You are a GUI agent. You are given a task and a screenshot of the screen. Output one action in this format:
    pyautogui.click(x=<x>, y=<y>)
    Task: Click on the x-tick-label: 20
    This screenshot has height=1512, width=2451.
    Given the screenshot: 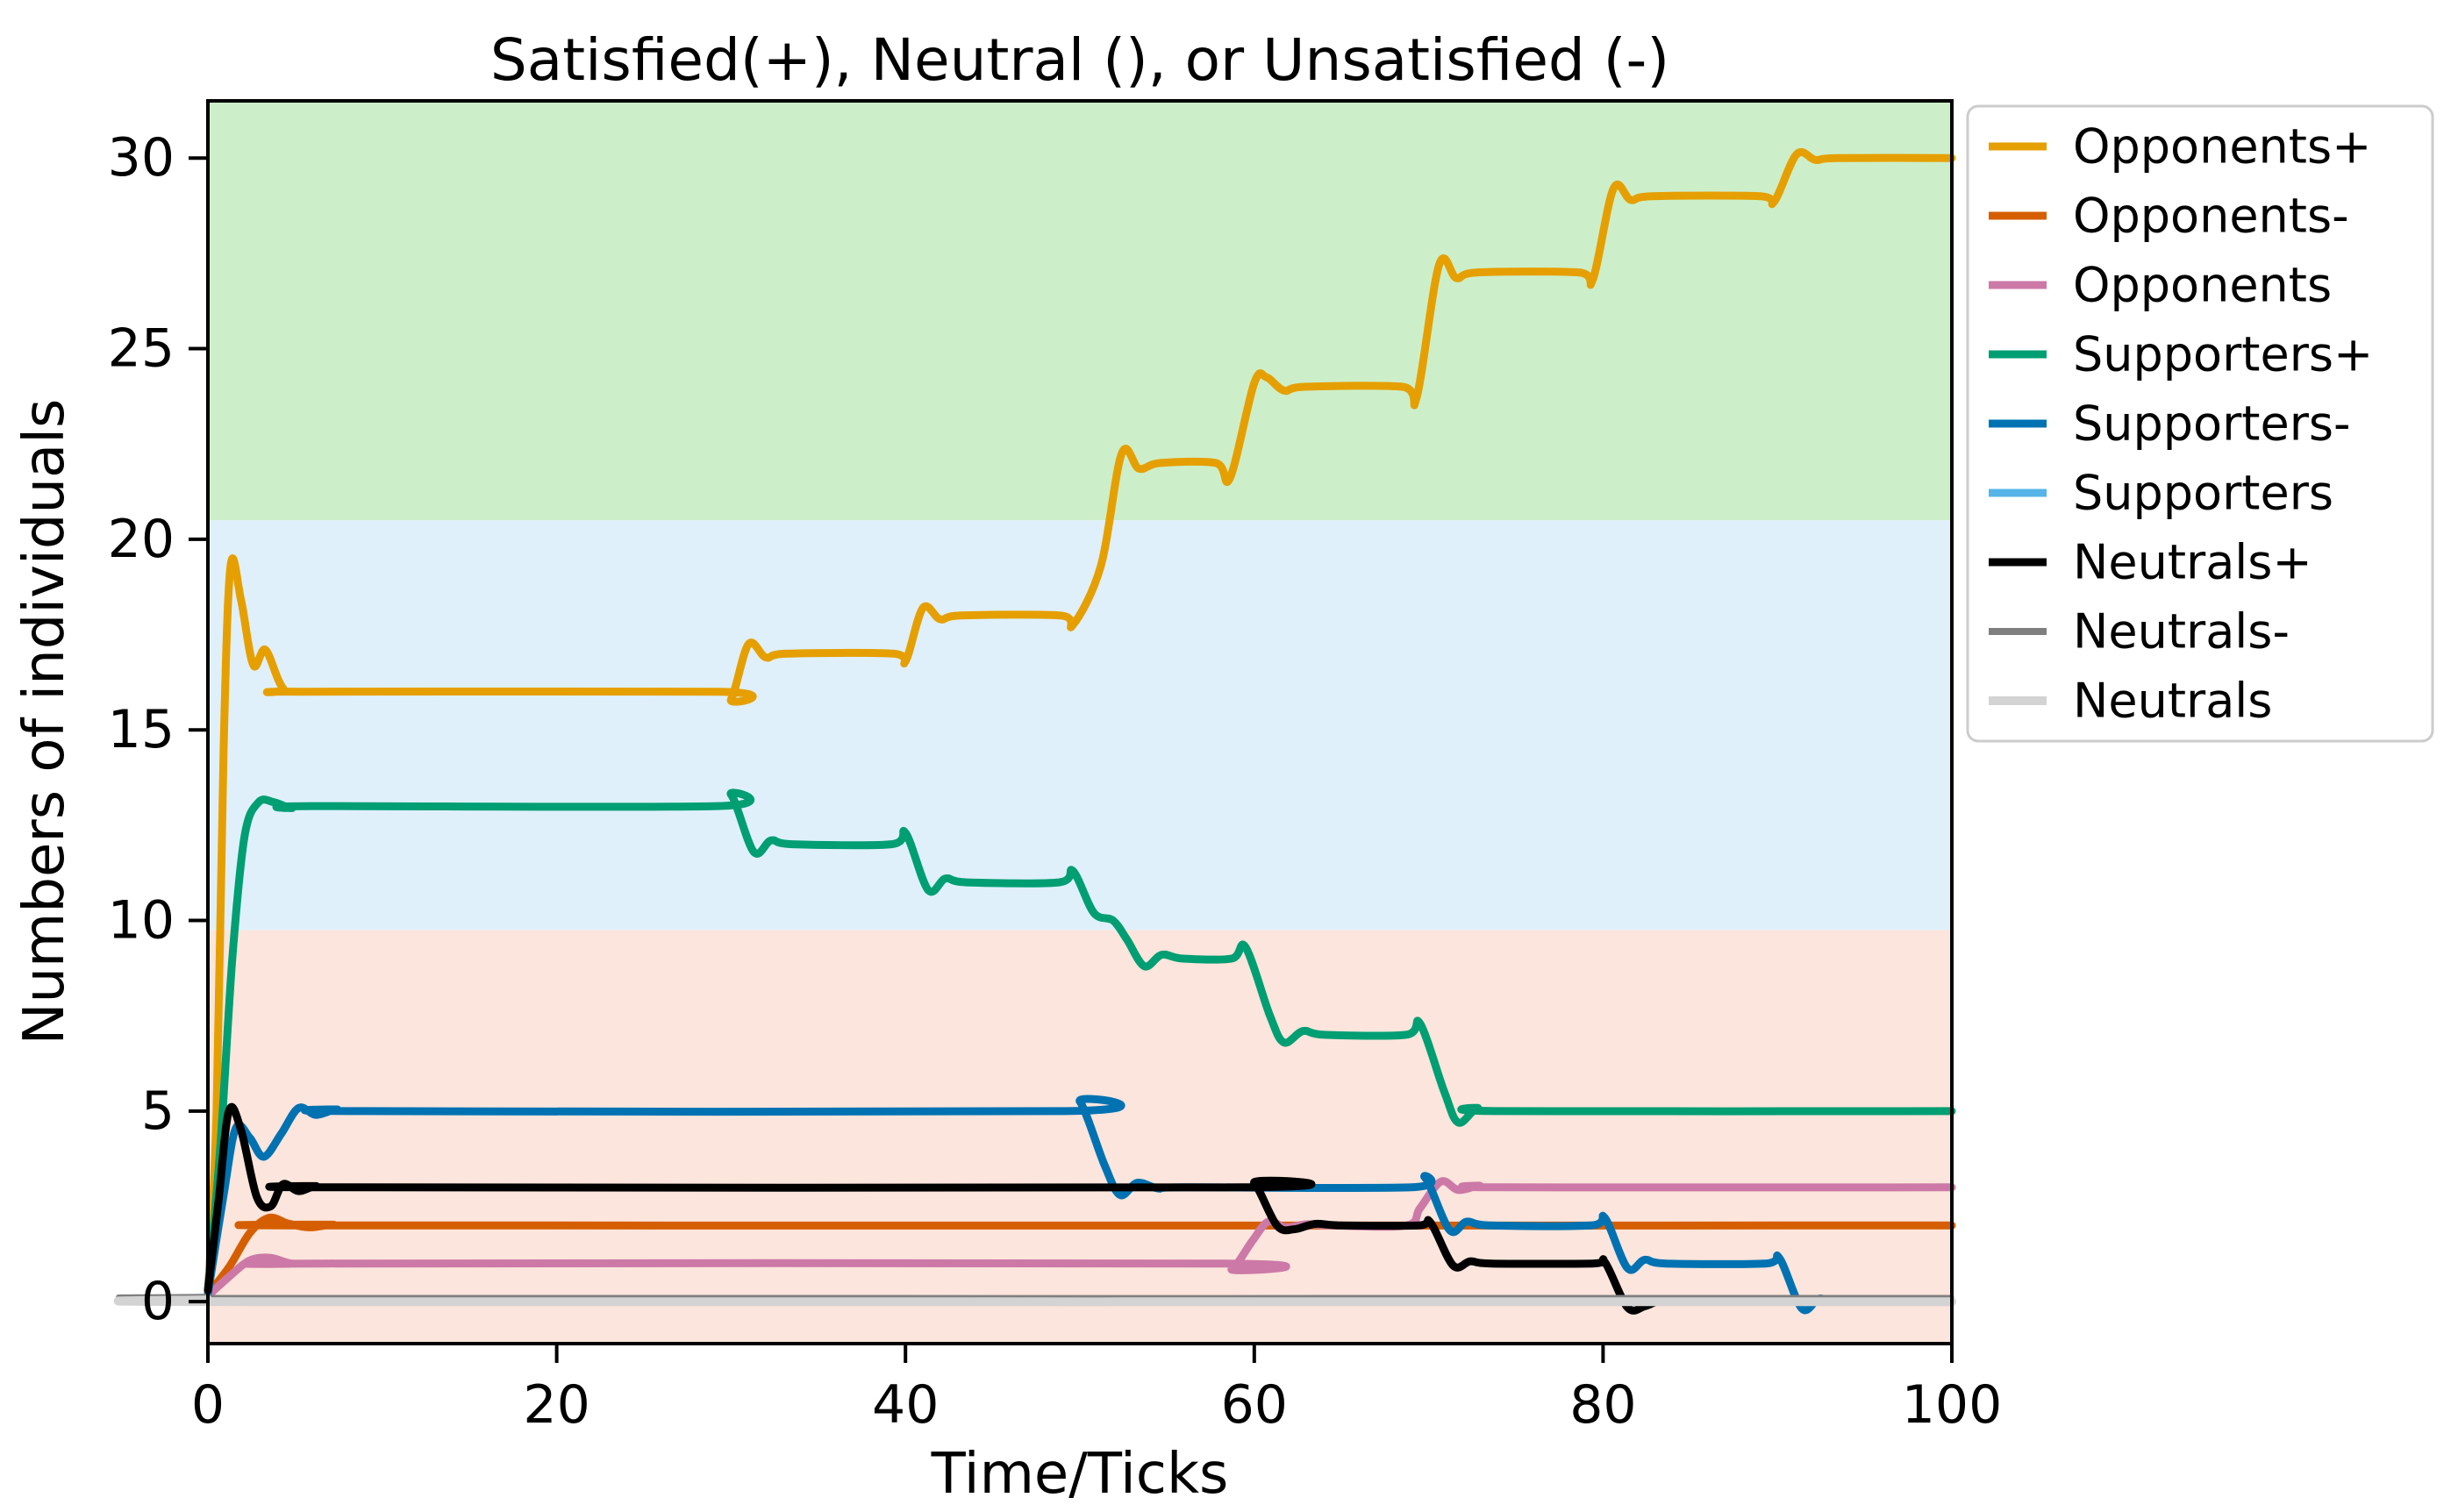 What is the action you would take?
    pyautogui.click(x=556, y=1405)
    